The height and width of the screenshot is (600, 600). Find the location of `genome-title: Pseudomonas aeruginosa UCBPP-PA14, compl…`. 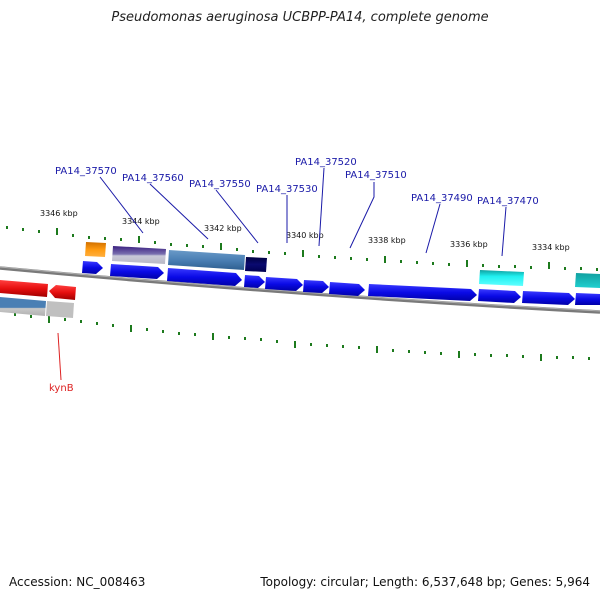

genome-title: Pseudomonas aeruginosa UCBPP-PA14, compl… is located at coordinates (300, 17).